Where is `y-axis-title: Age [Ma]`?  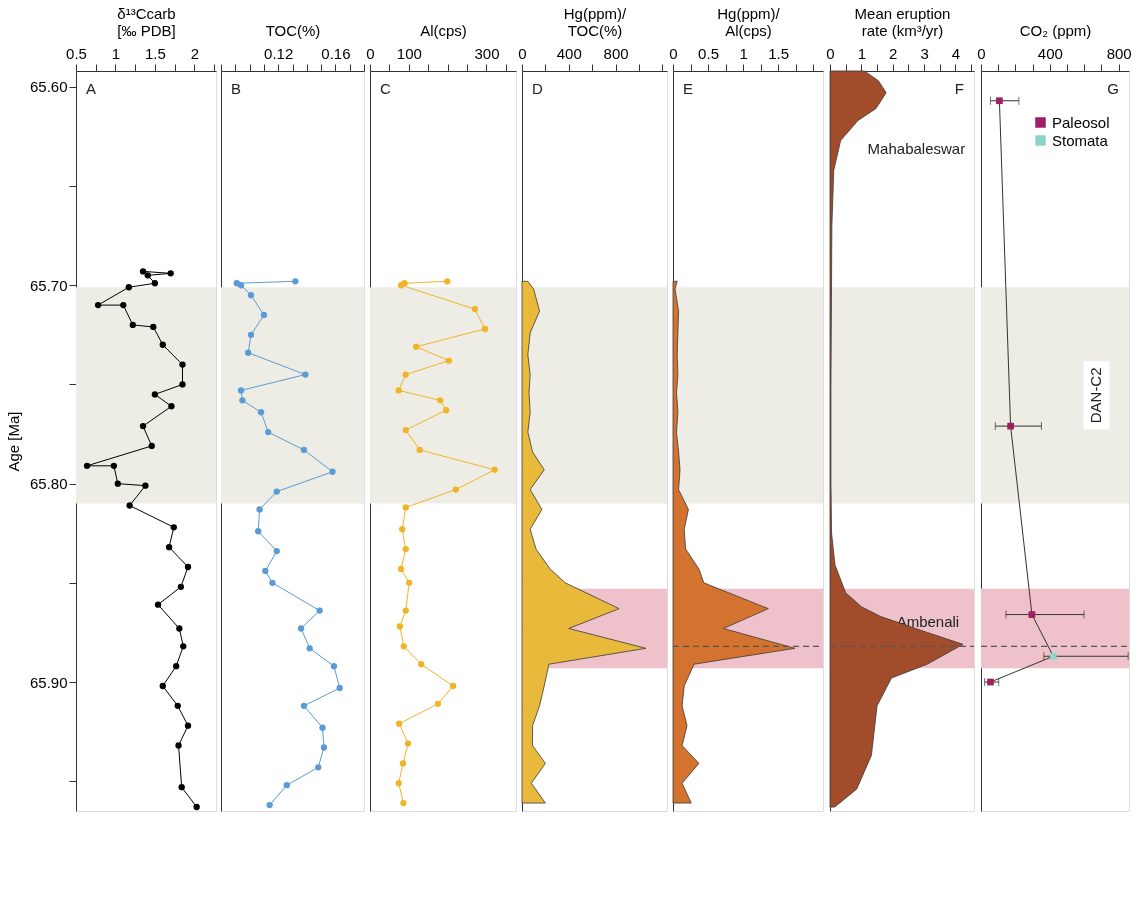
y-axis-title: Age [Ma] is located at coordinates (13, 441).